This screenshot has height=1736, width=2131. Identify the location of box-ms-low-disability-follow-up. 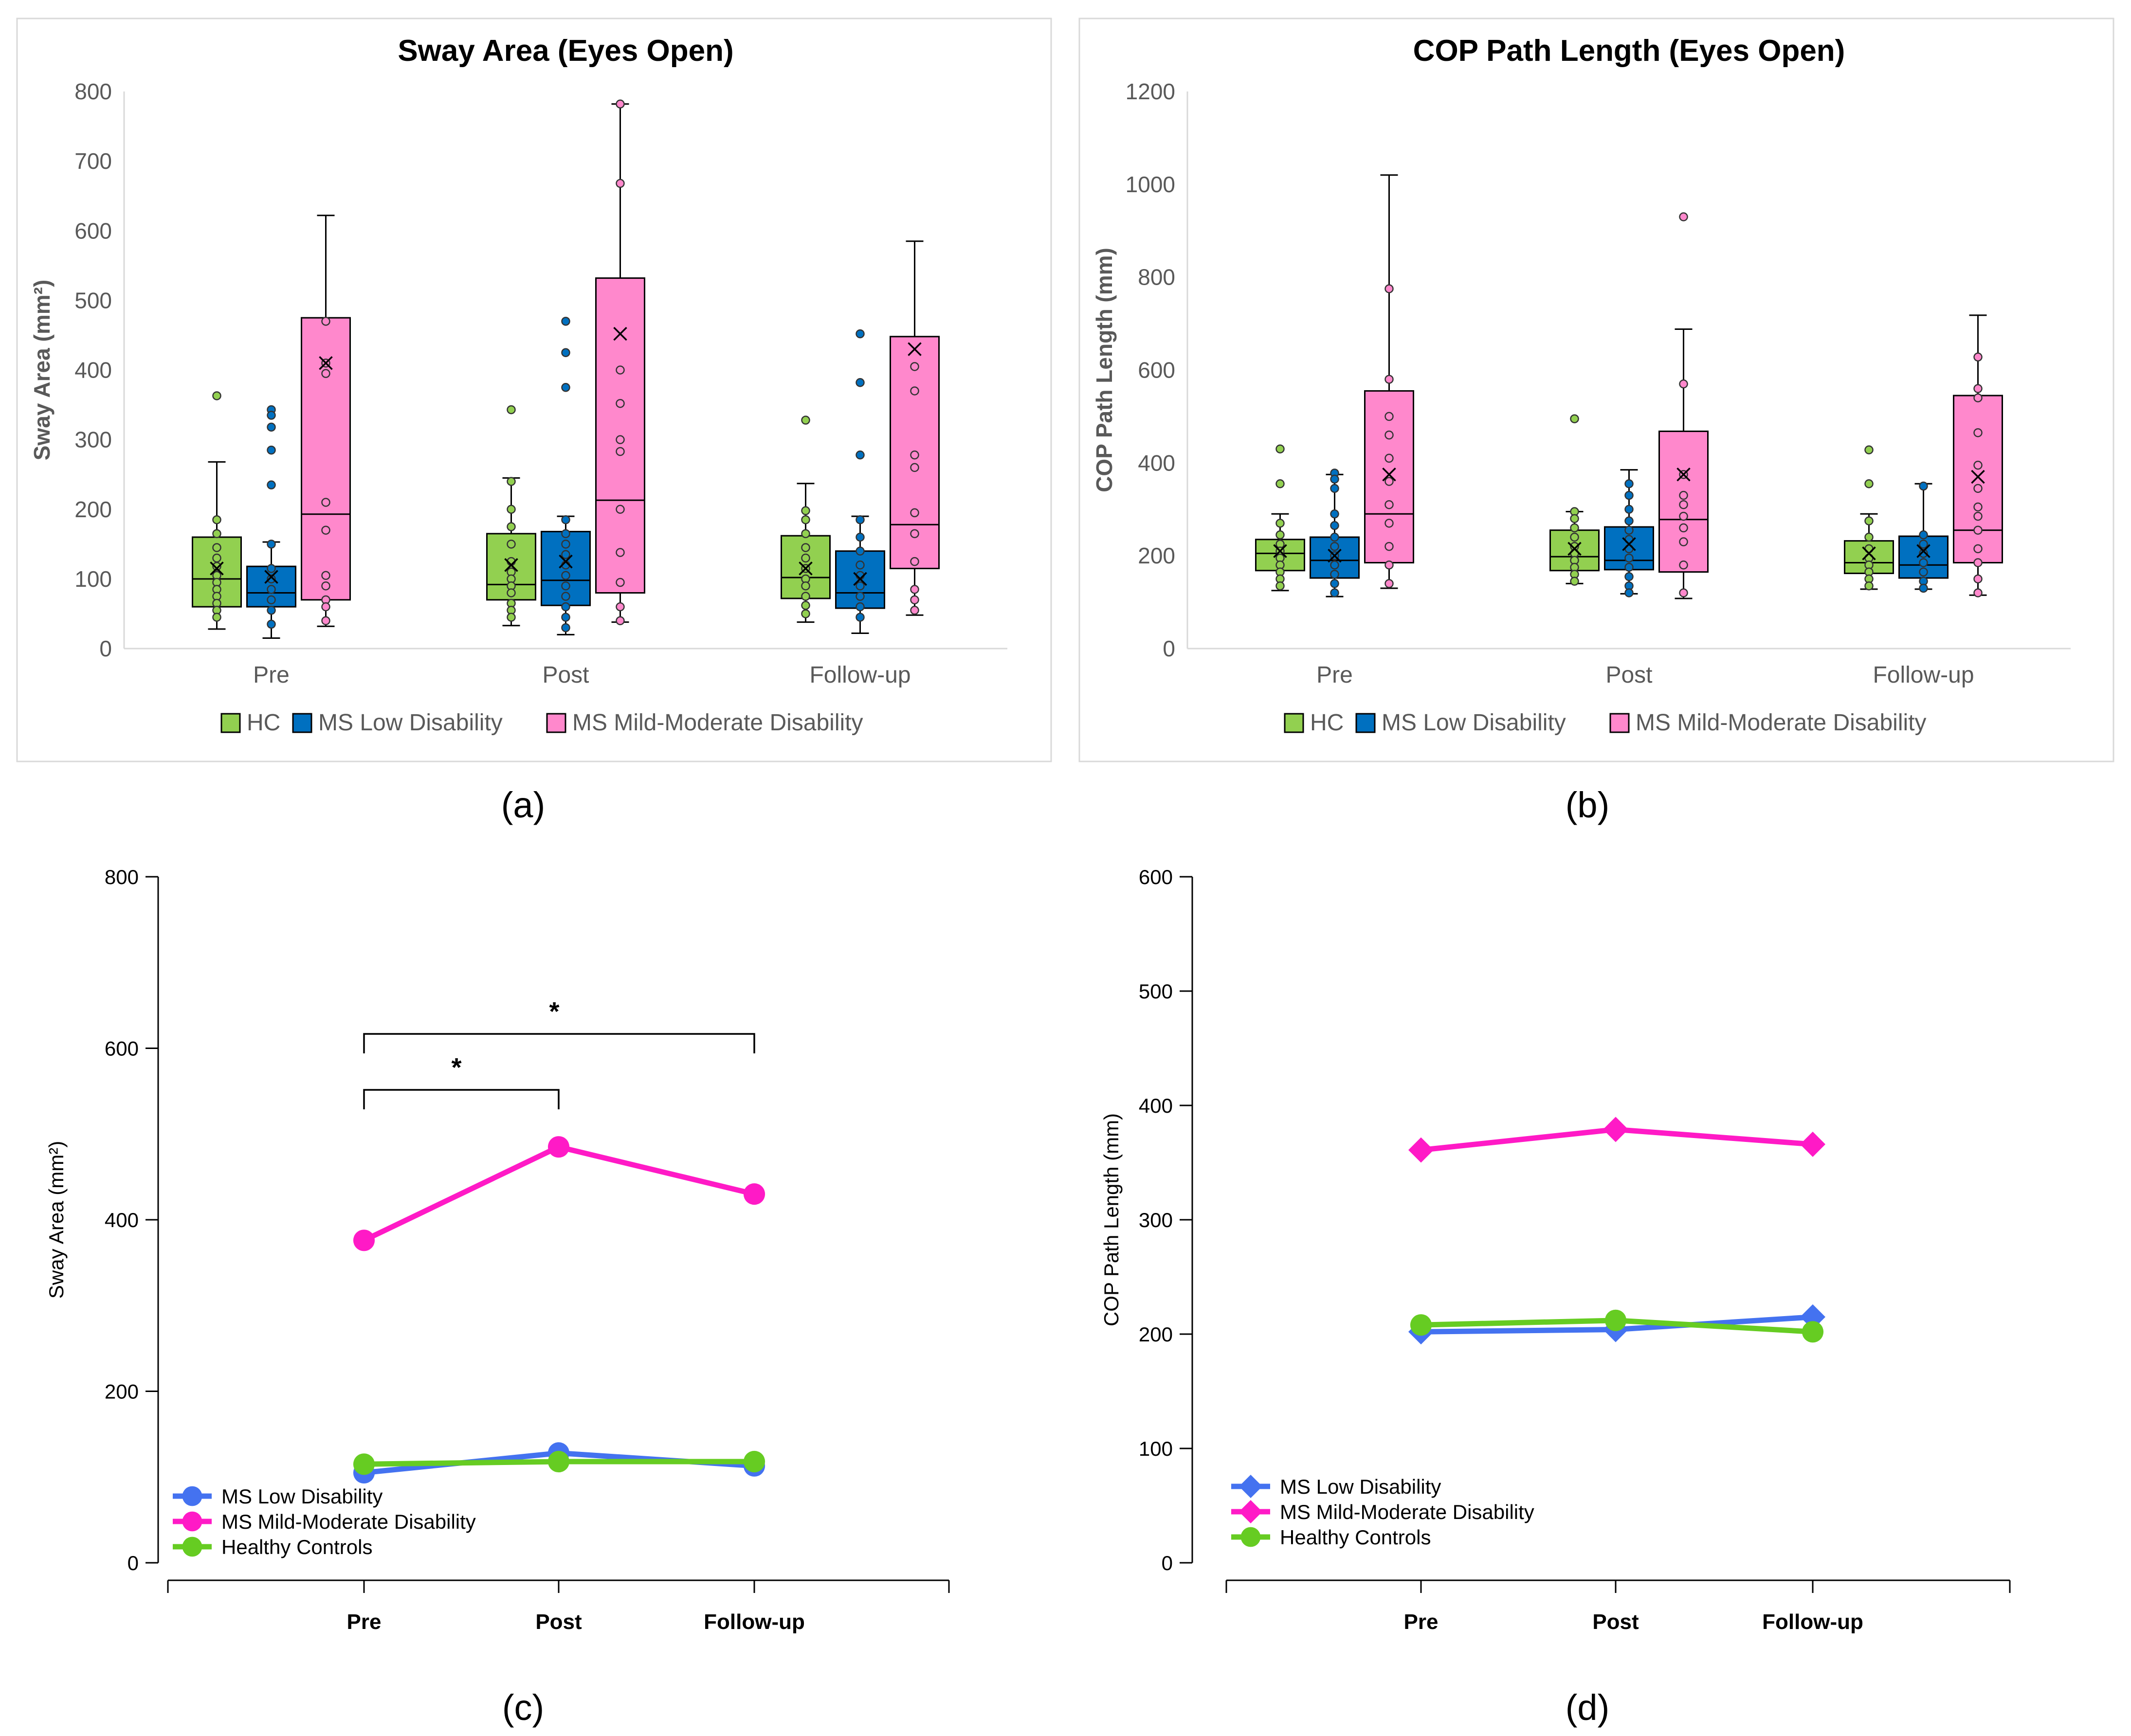
(1923, 537).